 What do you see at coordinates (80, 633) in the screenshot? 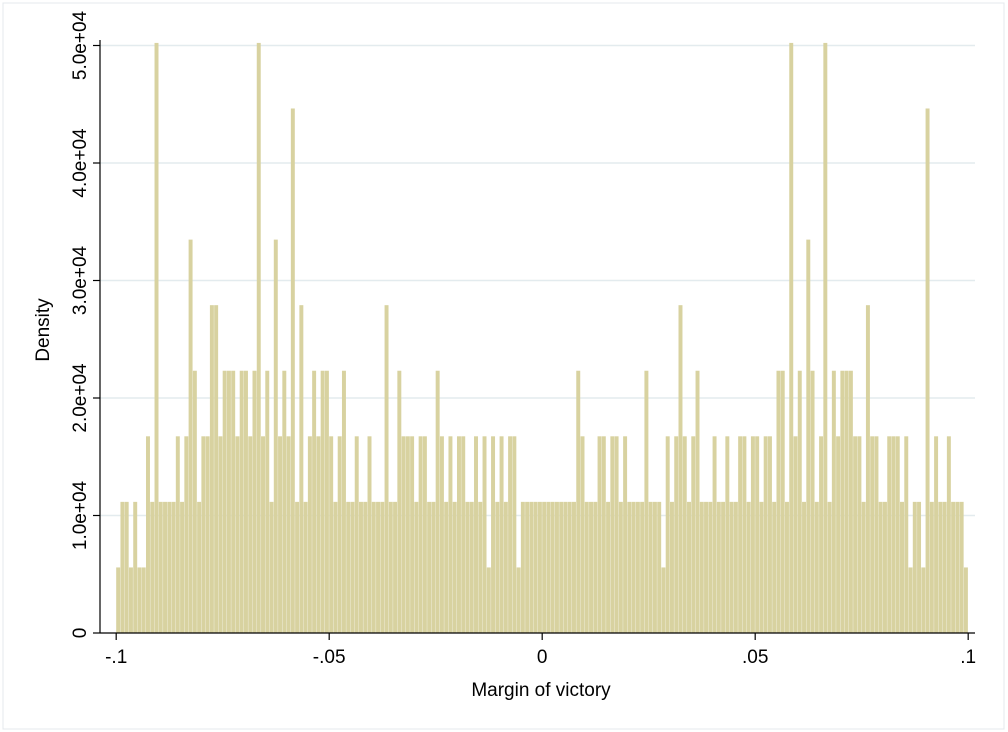
I see `y-tick-label: 0` at bounding box center [80, 633].